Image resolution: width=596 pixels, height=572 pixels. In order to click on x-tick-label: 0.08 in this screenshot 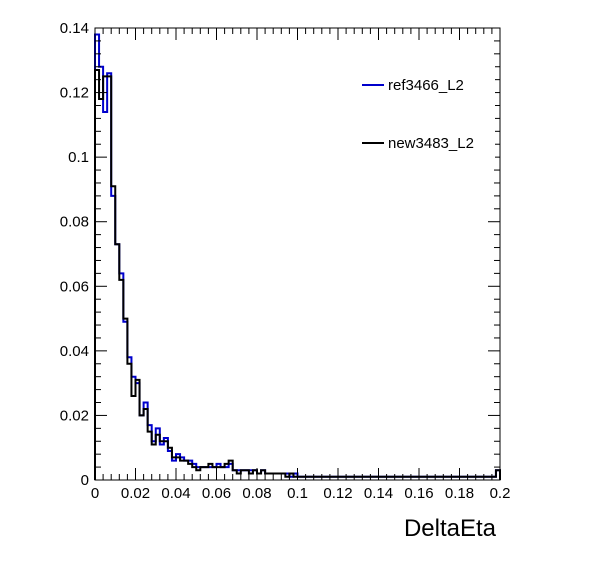, I will do `click(256, 493)`.